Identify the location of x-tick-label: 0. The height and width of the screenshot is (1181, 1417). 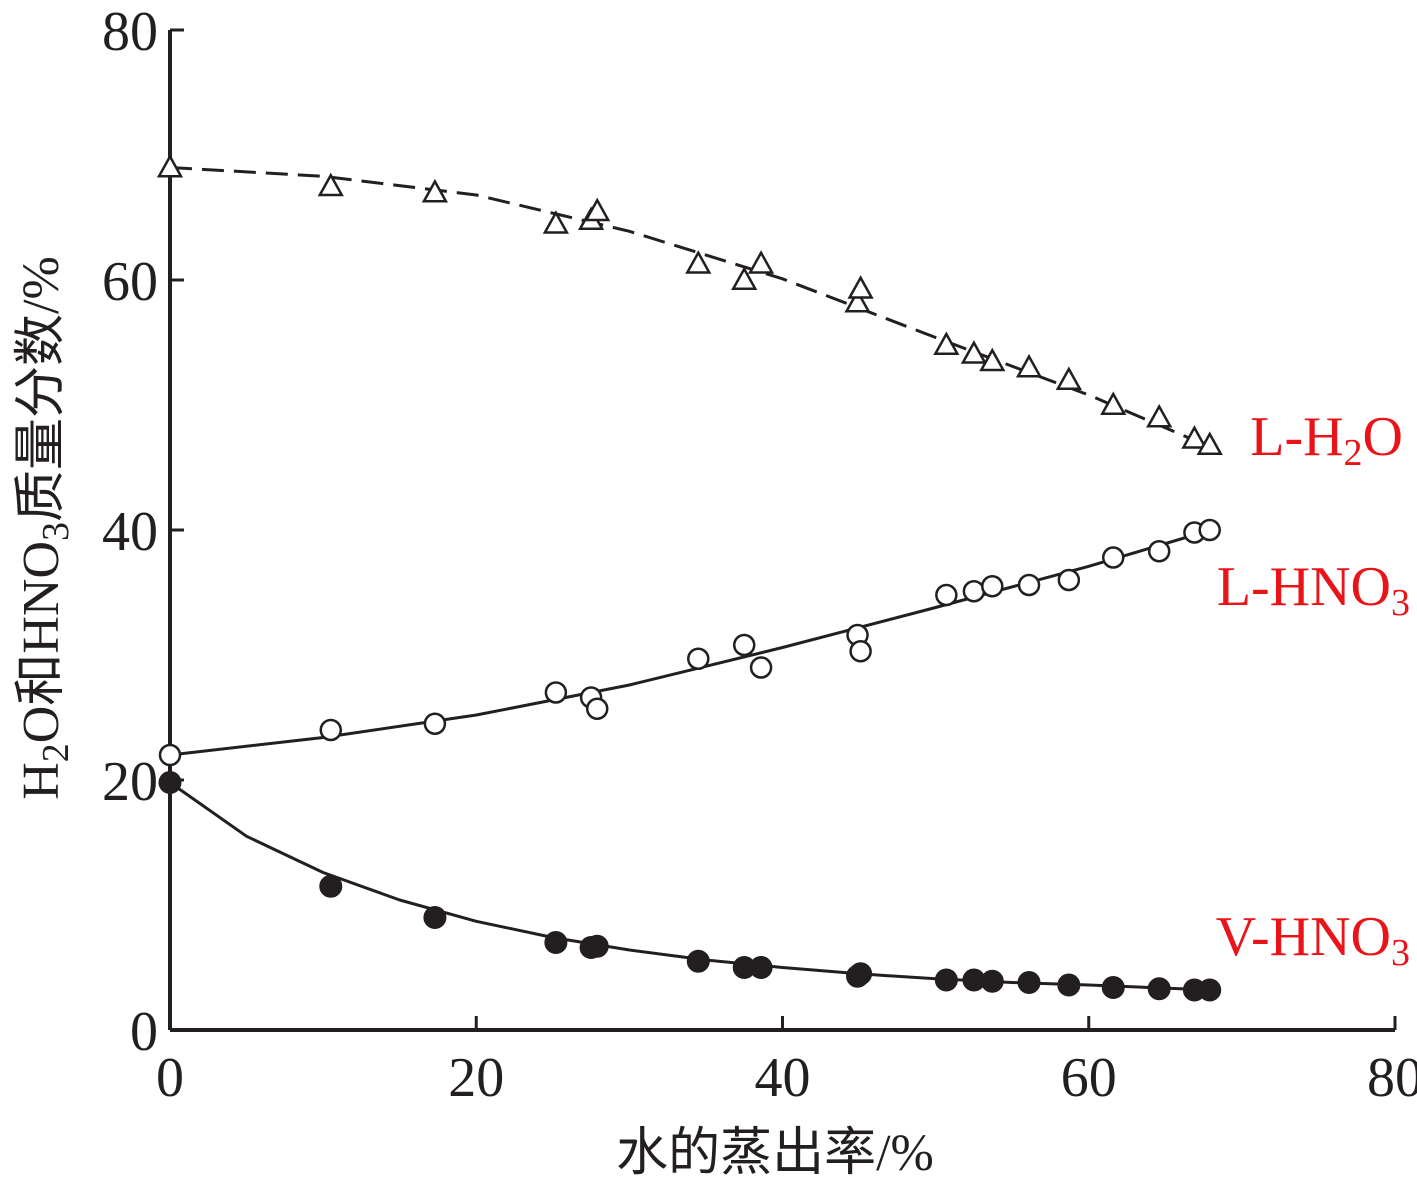
(170, 1078).